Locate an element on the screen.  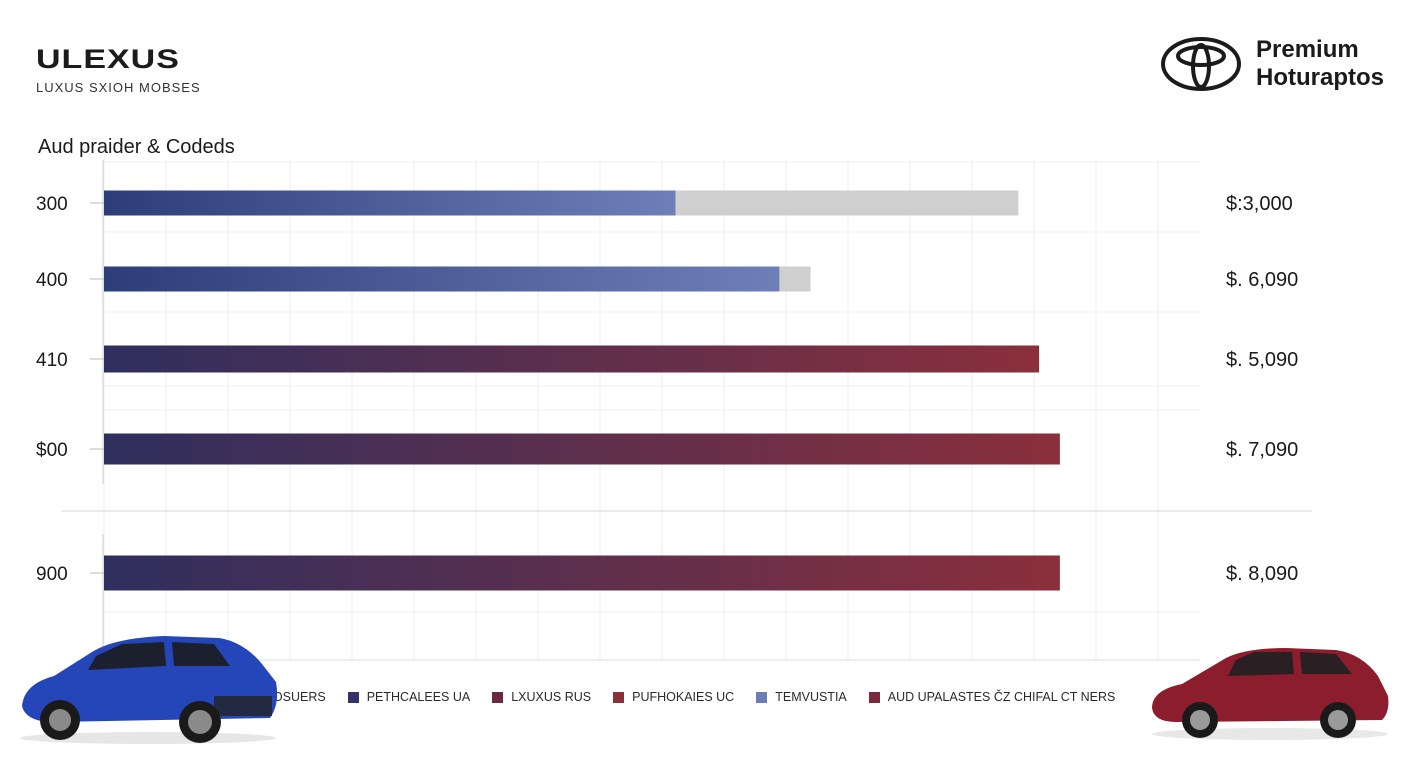
toyota-emblem-icon is located at coordinates (1201, 64).